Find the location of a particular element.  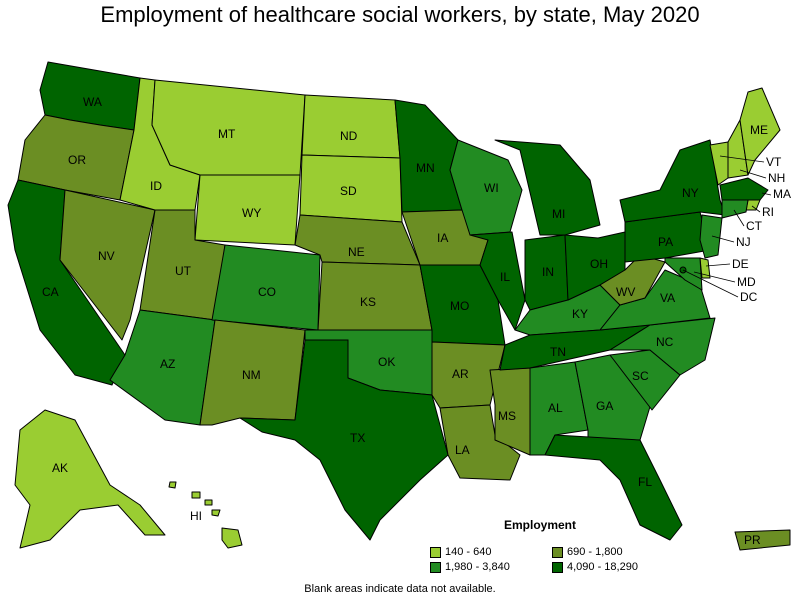

label-la: LA is located at coordinates (462, 450).